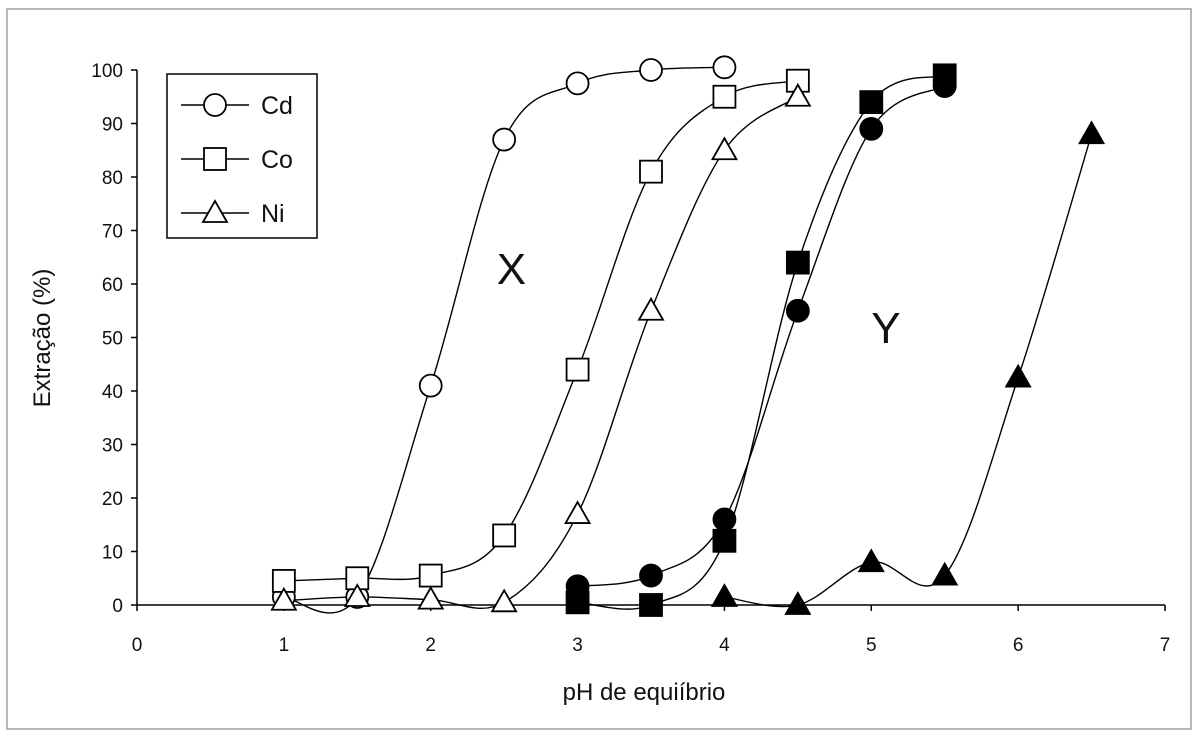 The width and height of the screenshot is (1200, 738). Describe the element at coordinates (112, 339) in the screenshot. I see `y-tick-label: 50` at that location.